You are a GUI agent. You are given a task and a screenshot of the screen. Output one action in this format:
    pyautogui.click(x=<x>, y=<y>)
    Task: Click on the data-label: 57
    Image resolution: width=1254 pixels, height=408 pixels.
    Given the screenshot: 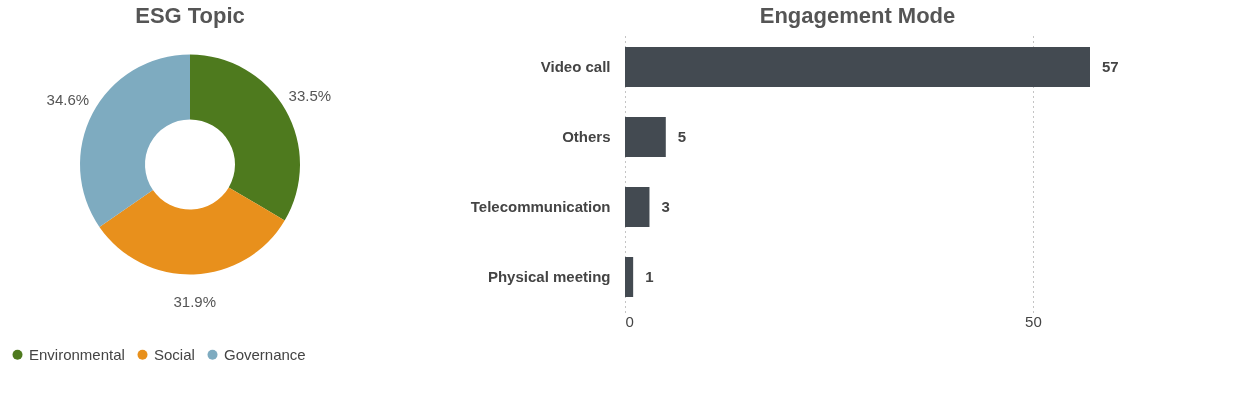 What is the action you would take?
    pyautogui.click(x=1110, y=66)
    